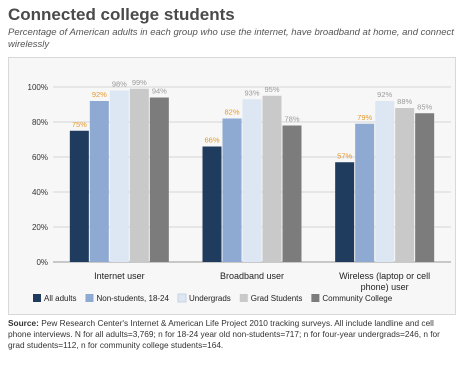 The width and height of the screenshot is (462, 374). I want to click on legend-label: All adults, so click(60, 298).